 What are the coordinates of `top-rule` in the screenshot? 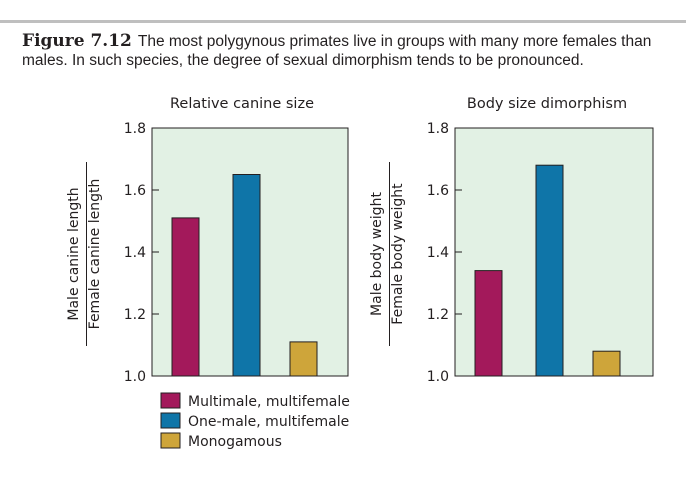 It's located at (343, 21).